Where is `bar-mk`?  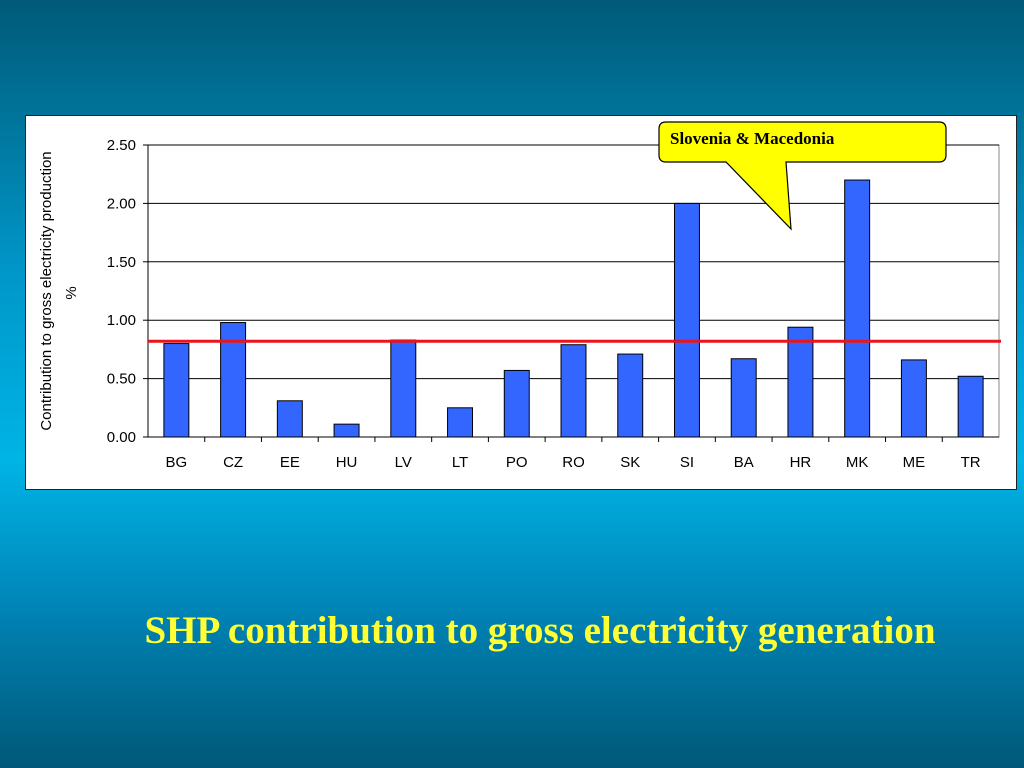
bar-mk is located at coordinates (857, 308).